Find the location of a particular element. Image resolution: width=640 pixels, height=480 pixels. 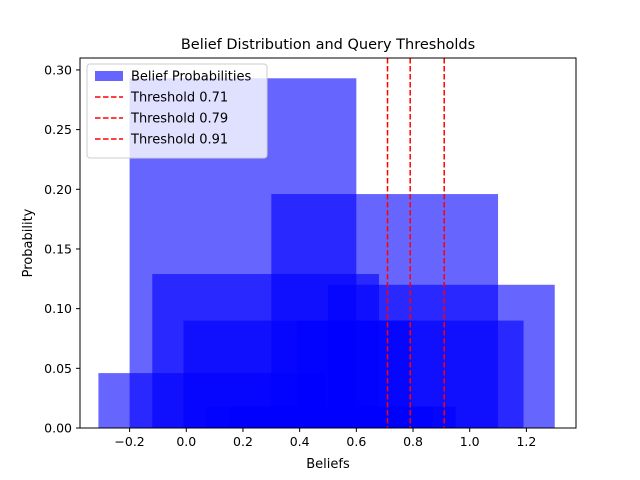

y-tick-label-5: 0.20 is located at coordinates (58, 189).